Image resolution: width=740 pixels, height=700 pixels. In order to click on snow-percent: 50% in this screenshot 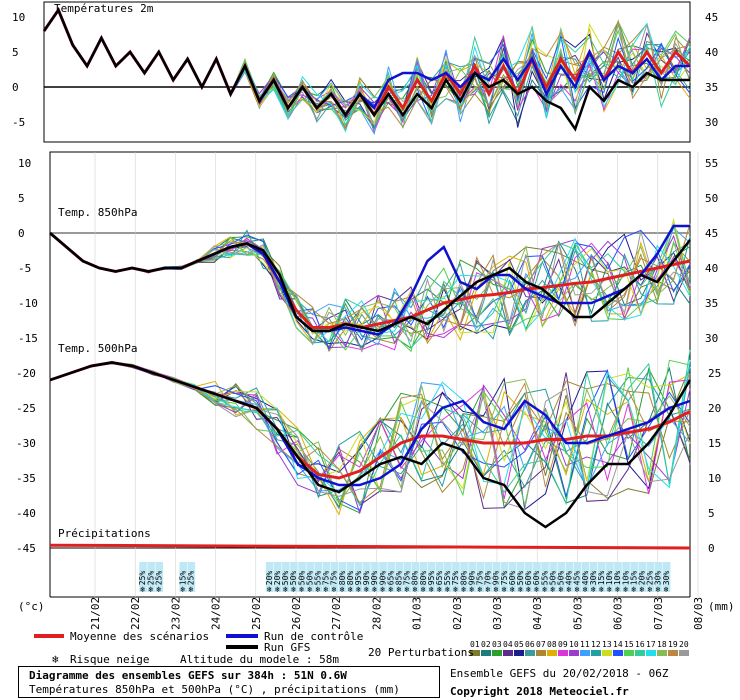, I will do `click(285, 578)`.